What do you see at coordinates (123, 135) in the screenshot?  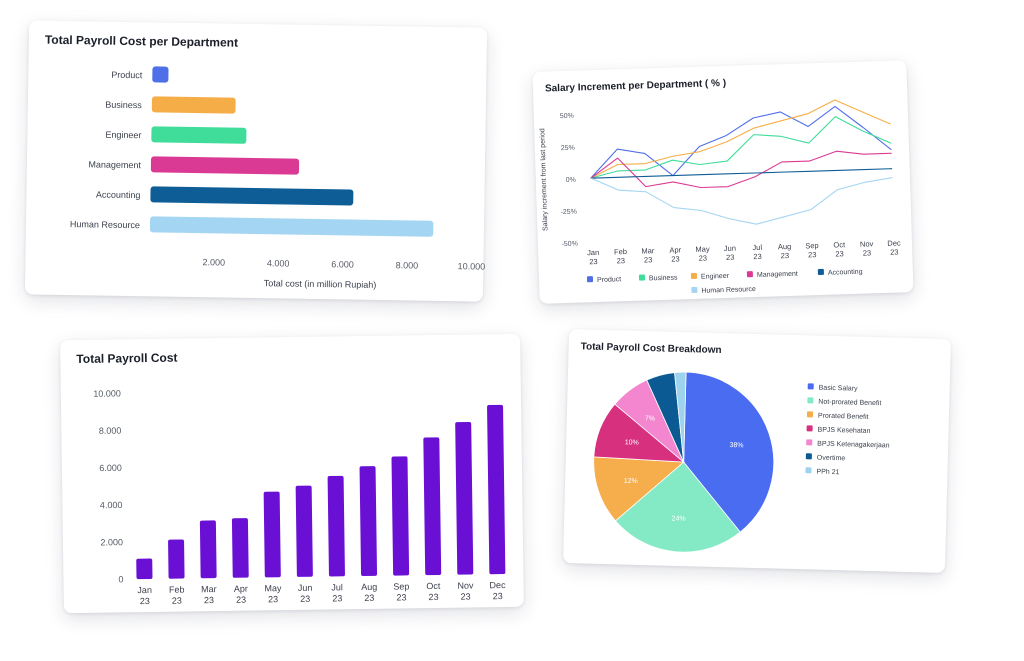 I see `department-label: Engineer` at bounding box center [123, 135].